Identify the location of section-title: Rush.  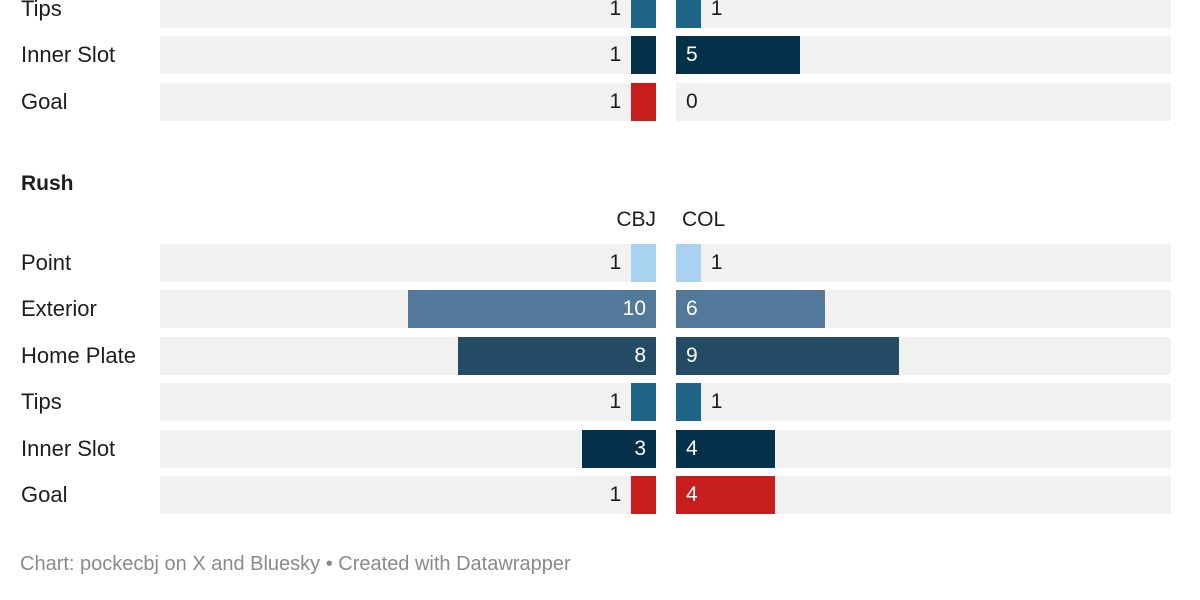
(47, 183).